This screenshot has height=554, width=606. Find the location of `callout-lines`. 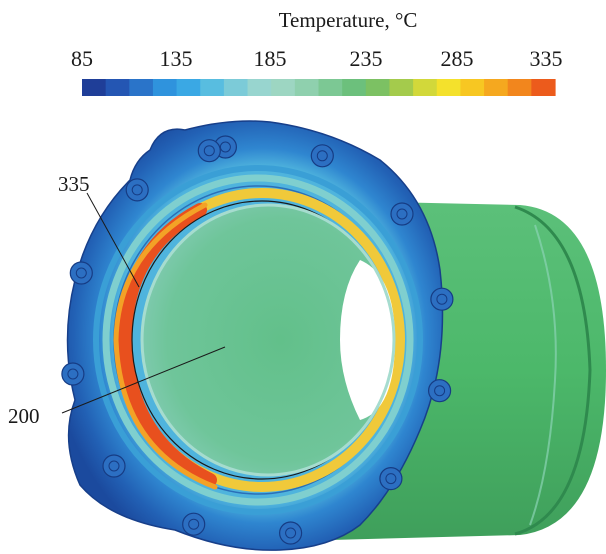

callout-lines is located at coordinates (143, 303).